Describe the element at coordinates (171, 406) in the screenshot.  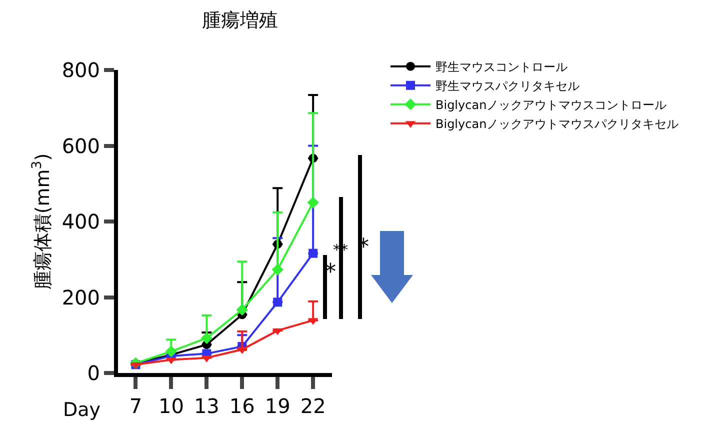
I see `x-tick-label: 10` at that location.